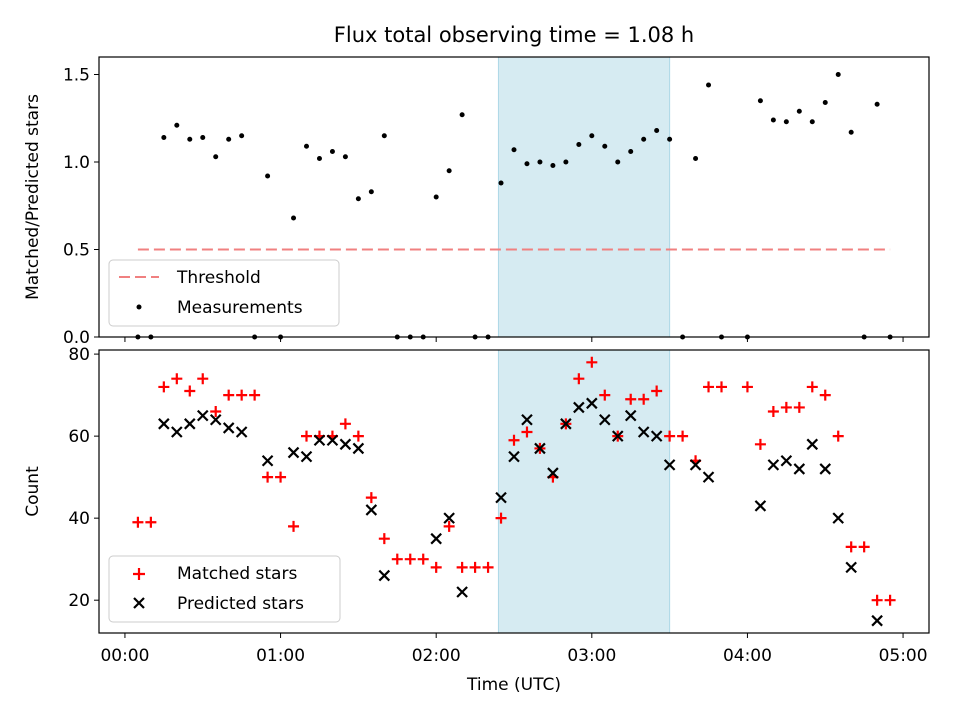 This screenshot has height=724, width=960. What do you see at coordinates (124, 656) in the screenshot?
I see `x-tick-label: 00:00` at bounding box center [124, 656].